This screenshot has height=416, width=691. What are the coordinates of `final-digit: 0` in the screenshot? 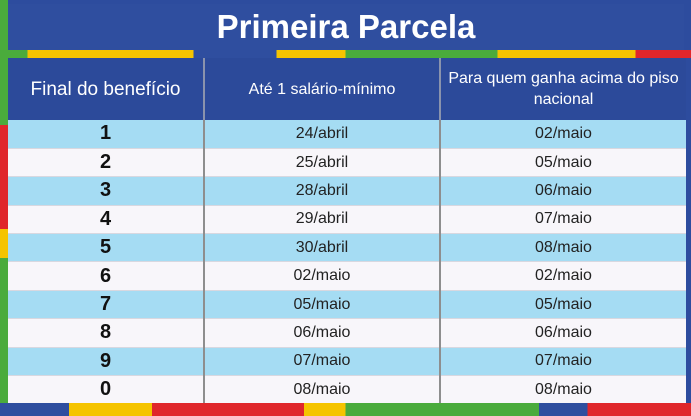 It's located at (106, 390).